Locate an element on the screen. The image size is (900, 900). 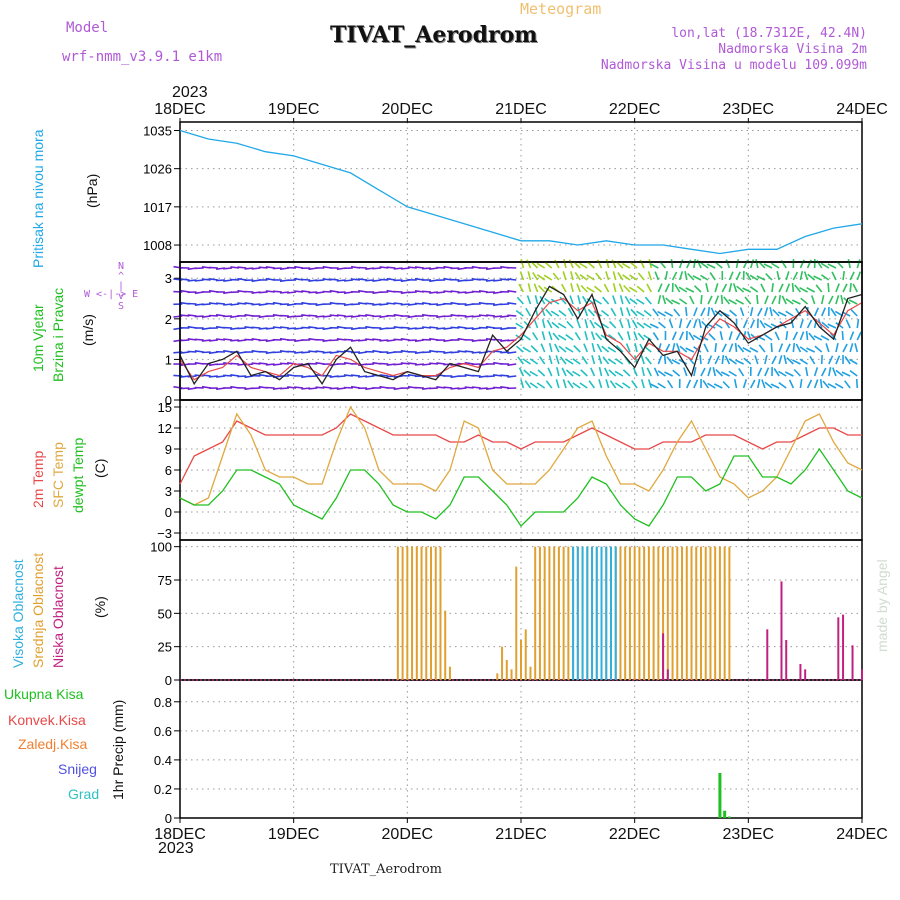
year-bottom: 2023 is located at coordinates (176, 848).